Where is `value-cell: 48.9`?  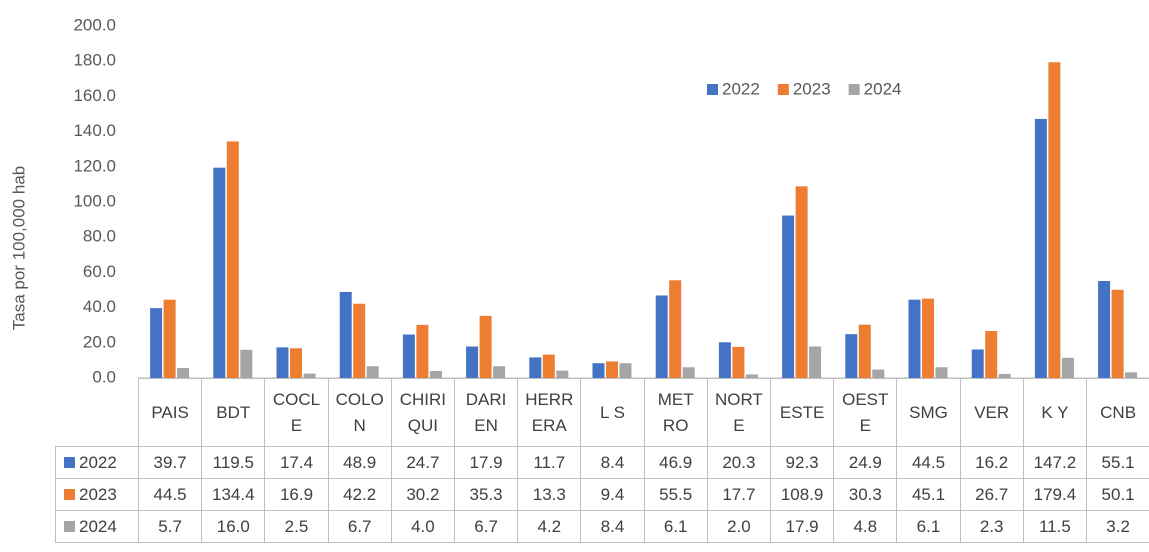 value-cell: 48.9 is located at coordinates (359, 462).